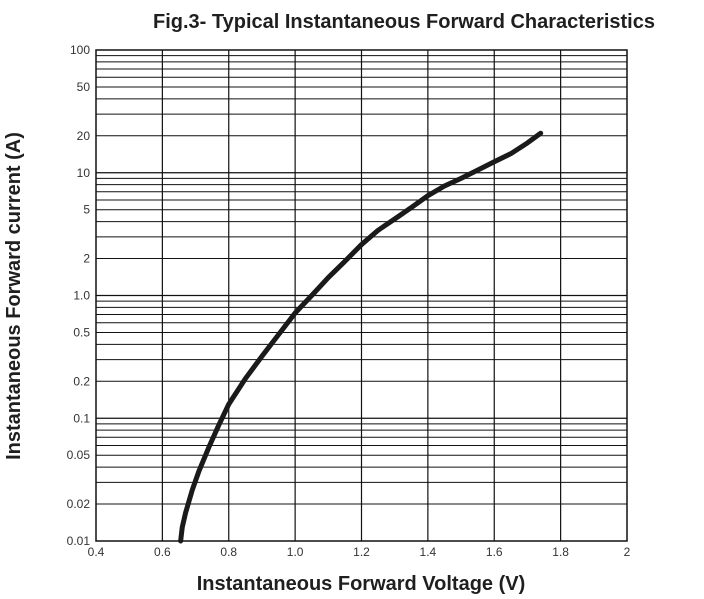 This screenshot has height=599, width=704. I want to click on y-axis-ticks: 100 50 20 10 5 2 1.0 0.5 0.2 0.1 0.05 0.02 0.01, so click(79, 295).